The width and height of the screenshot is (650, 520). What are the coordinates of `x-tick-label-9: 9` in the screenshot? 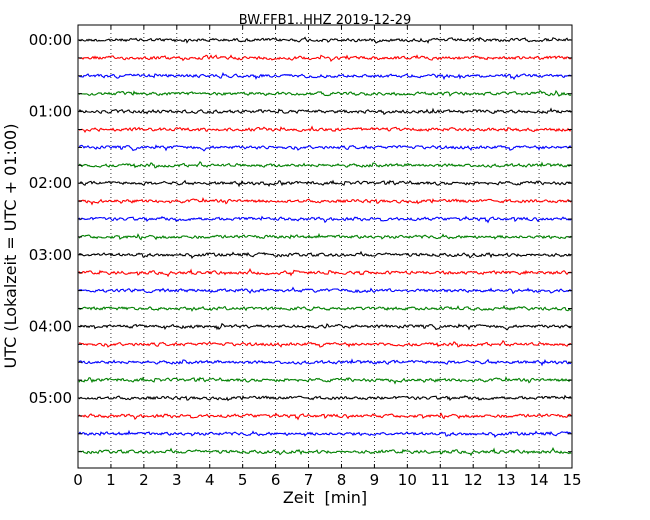 It's located at (375, 480).